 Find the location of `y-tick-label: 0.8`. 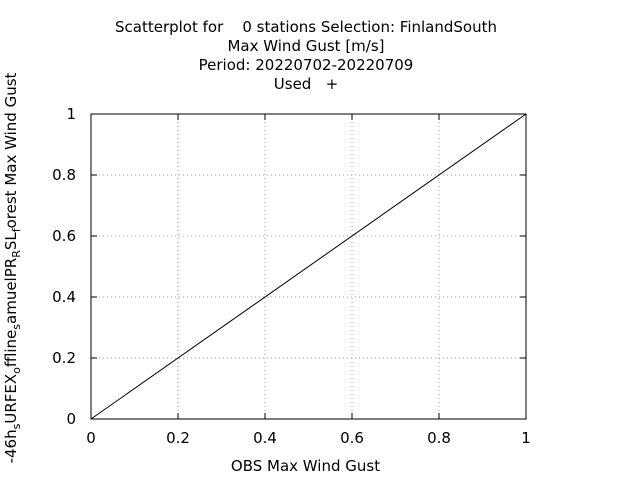

y-tick-label: 0.8 is located at coordinates (64, 175).